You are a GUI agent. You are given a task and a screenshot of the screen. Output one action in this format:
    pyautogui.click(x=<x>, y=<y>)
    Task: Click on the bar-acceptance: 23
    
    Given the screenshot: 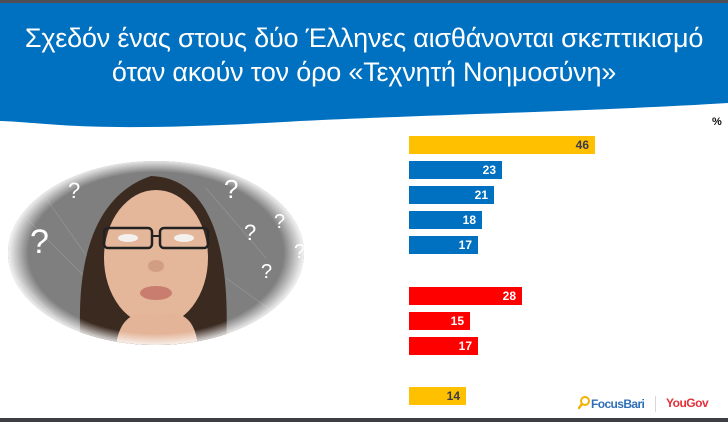 What is the action you would take?
    pyautogui.click(x=455, y=170)
    